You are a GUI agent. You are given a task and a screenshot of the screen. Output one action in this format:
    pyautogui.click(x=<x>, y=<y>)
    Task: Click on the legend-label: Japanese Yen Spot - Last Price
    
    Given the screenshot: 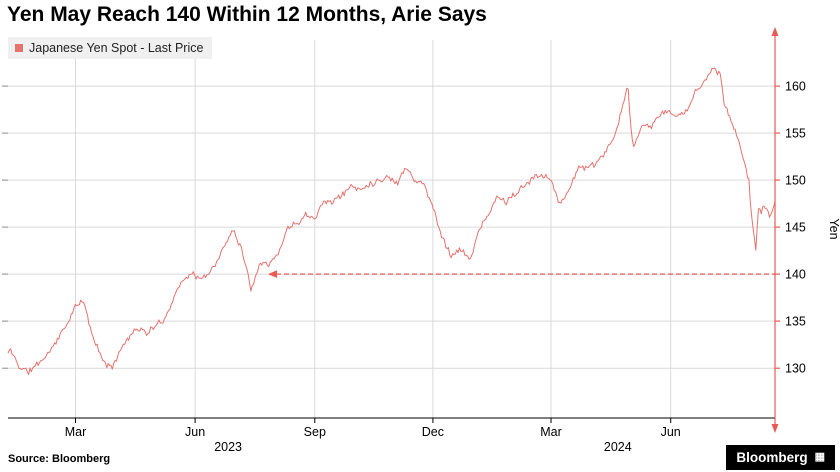 What is the action you would take?
    pyautogui.click(x=116, y=48)
    